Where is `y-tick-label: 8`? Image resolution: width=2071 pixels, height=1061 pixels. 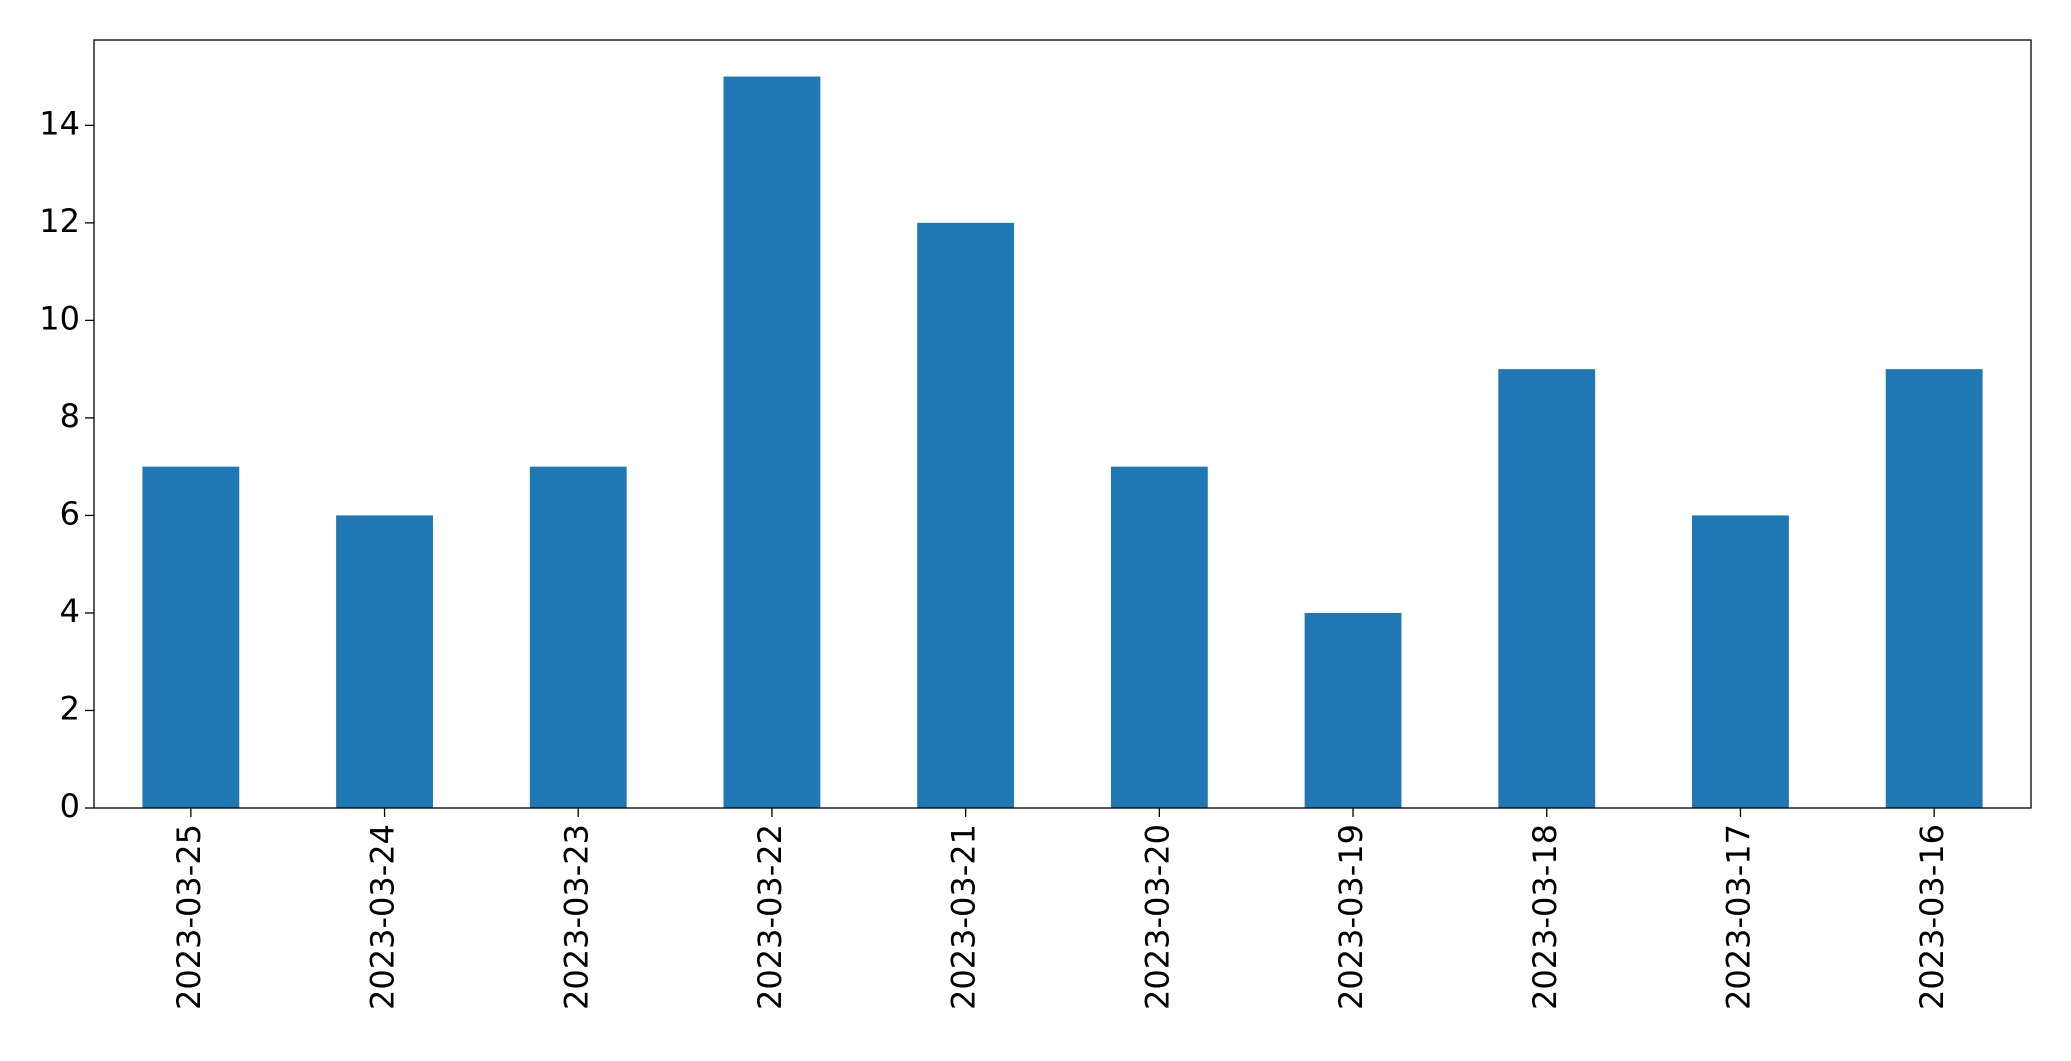
y-tick-label: 8 is located at coordinates (70, 416).